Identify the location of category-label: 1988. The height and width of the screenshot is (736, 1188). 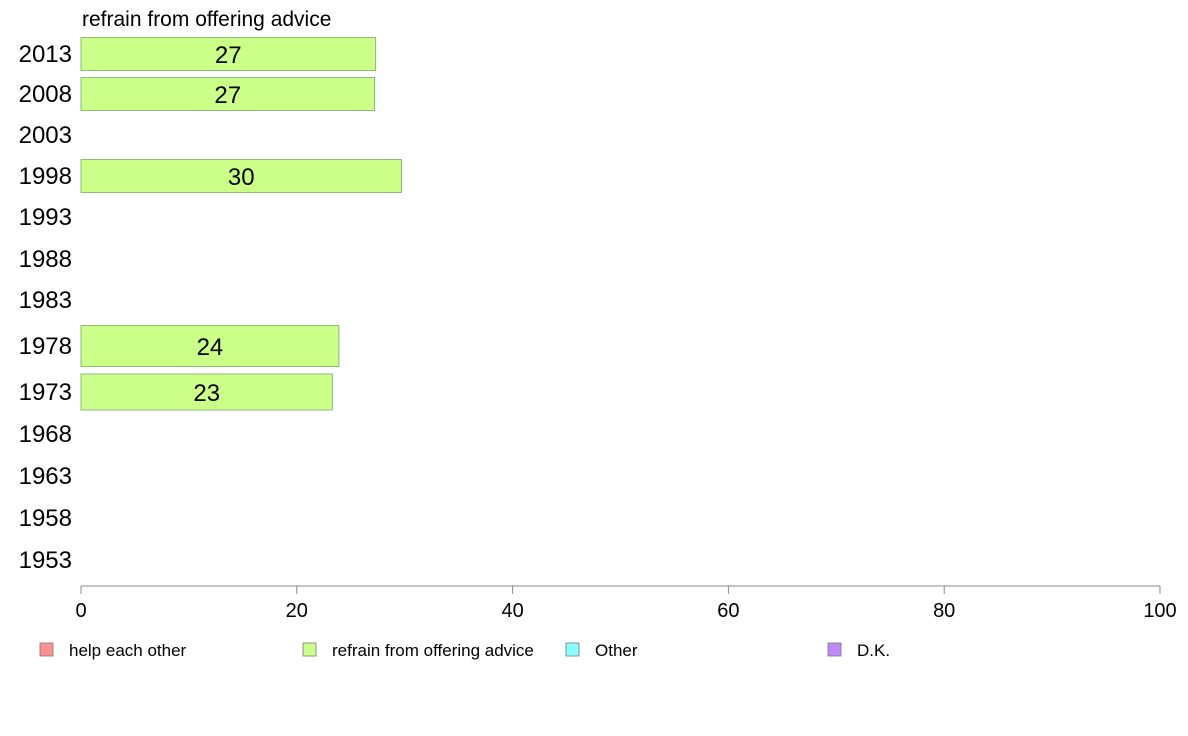
(45, 259).